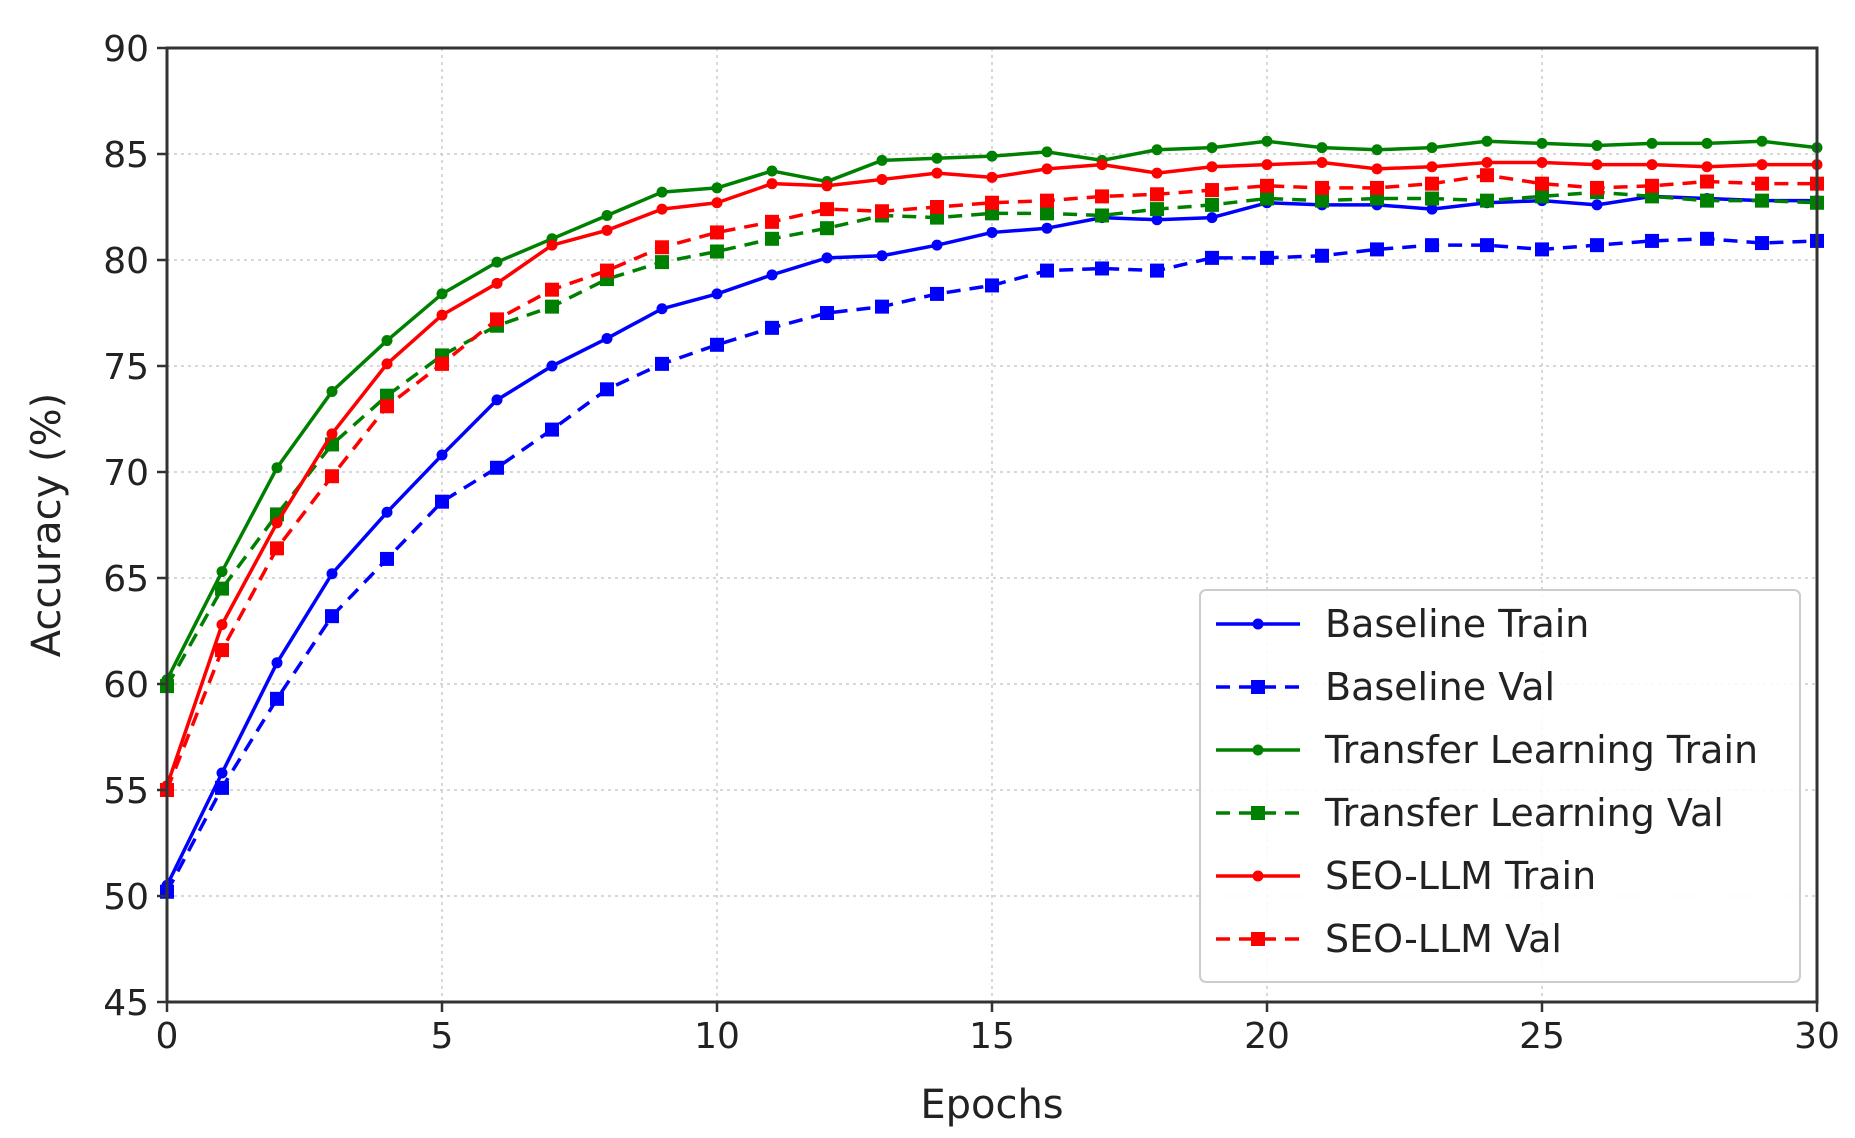 The height and width of the screenshot is (1138, 1855). Describe the element at coordinates (126, 791) in the screenshot. I see `y-tick-label: 55` at that location.